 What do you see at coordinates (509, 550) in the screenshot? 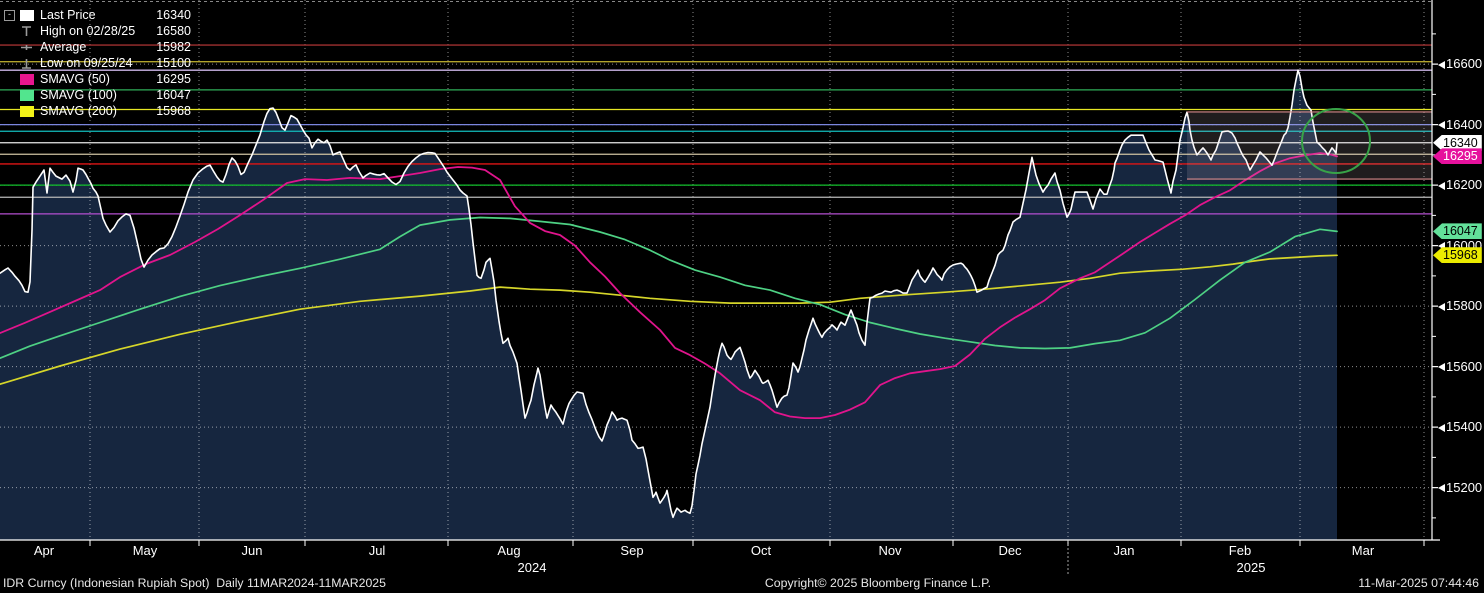
I see `x-axis-month-aug: Aug` at bounding box center [509, 550].